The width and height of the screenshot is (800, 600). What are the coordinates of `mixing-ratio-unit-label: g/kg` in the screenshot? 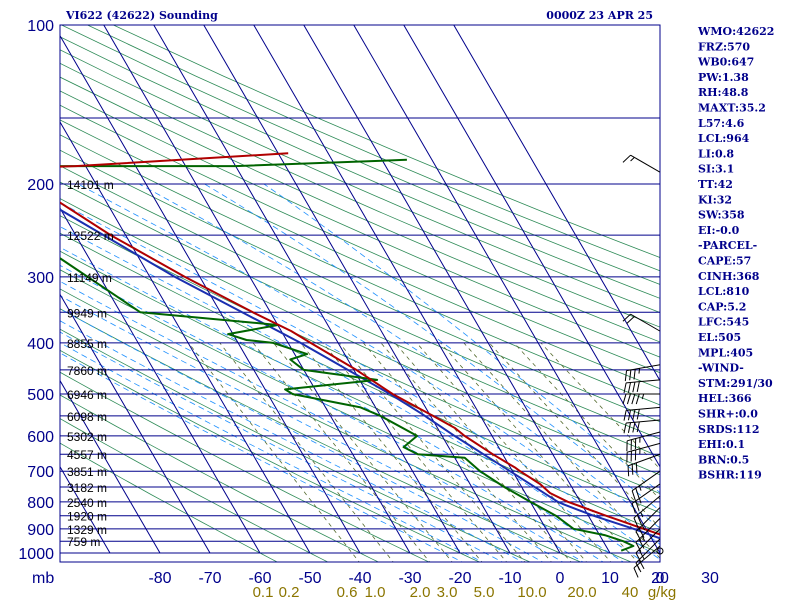 It's located at (662, 592).